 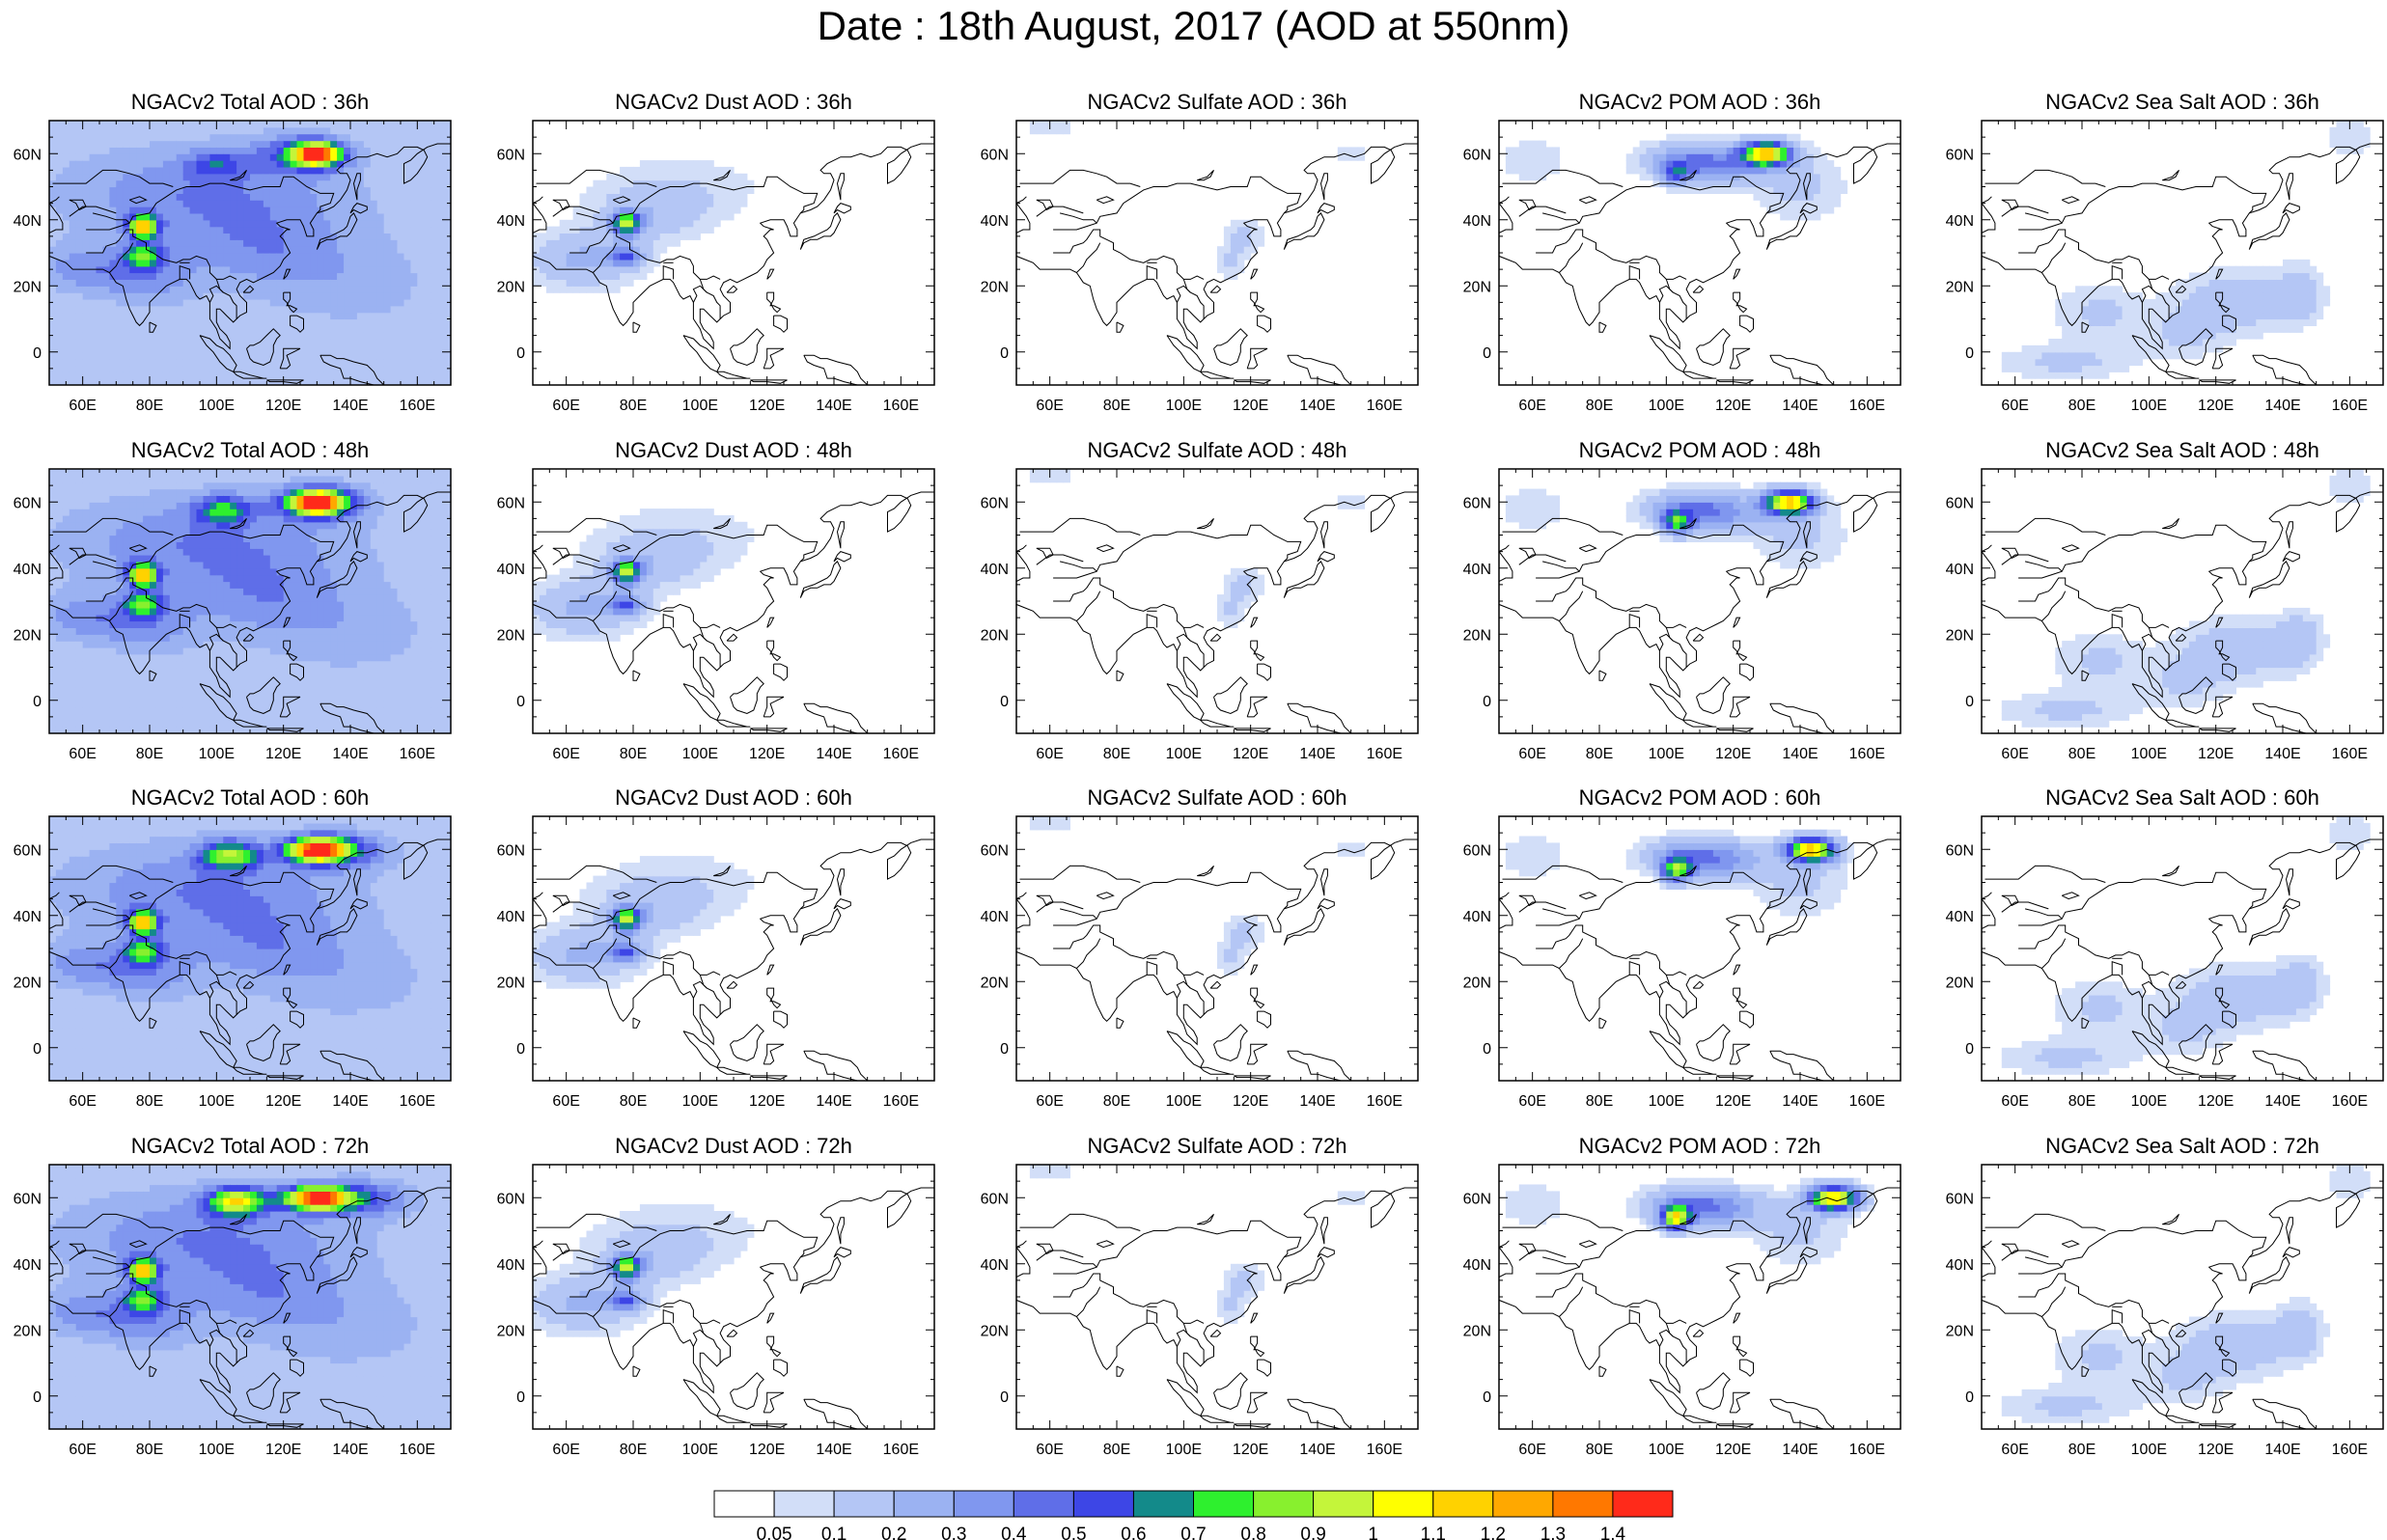 What do you see at coordinates (2182, 1146) in the screenshot?
I see `panel-title: NGACv2 Sea Salt AOD : 72h` at bounding box center [2182, 1146].